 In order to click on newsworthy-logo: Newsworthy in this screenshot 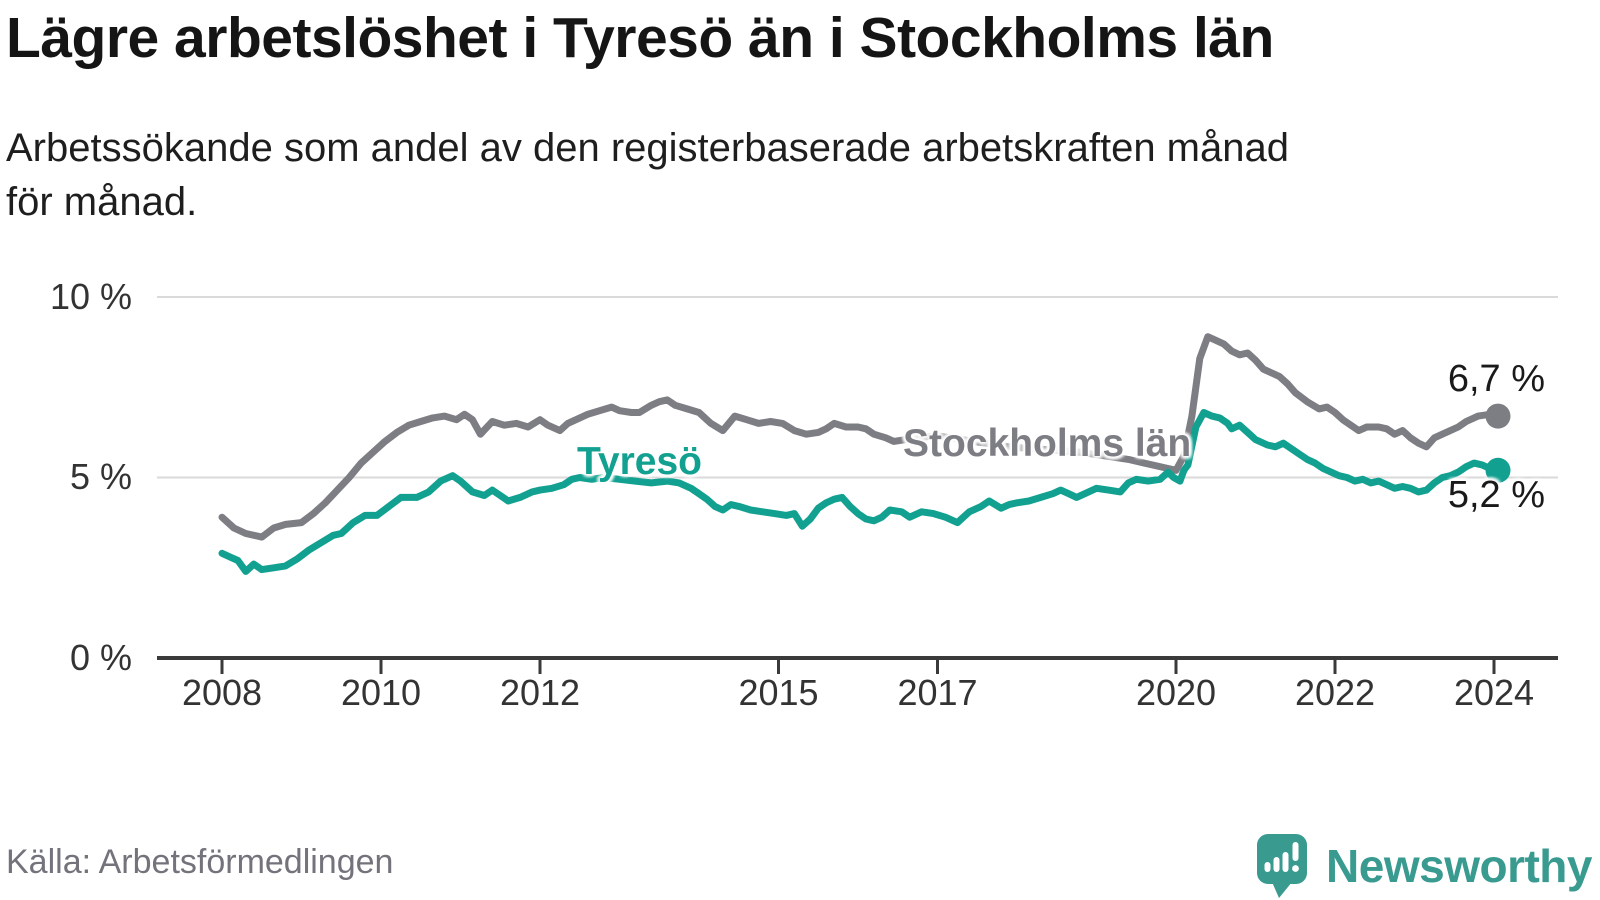, I will do `click(1424, 866)`.